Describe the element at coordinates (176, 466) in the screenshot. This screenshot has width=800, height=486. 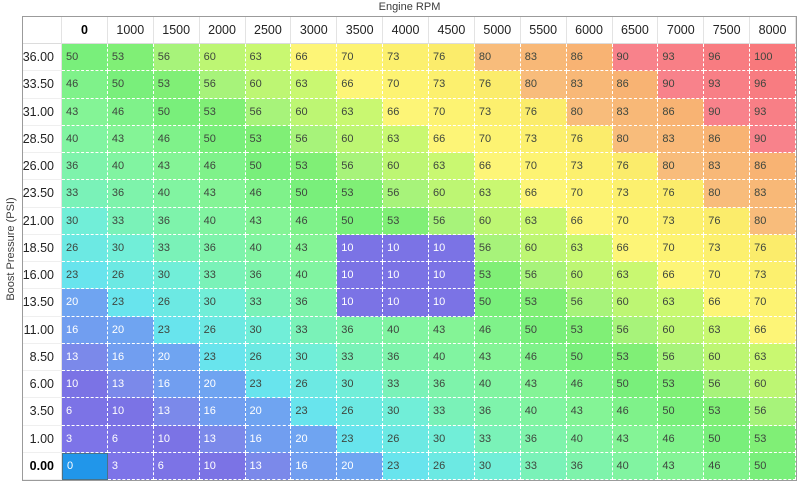
I see `table-cell: 6` at that location.